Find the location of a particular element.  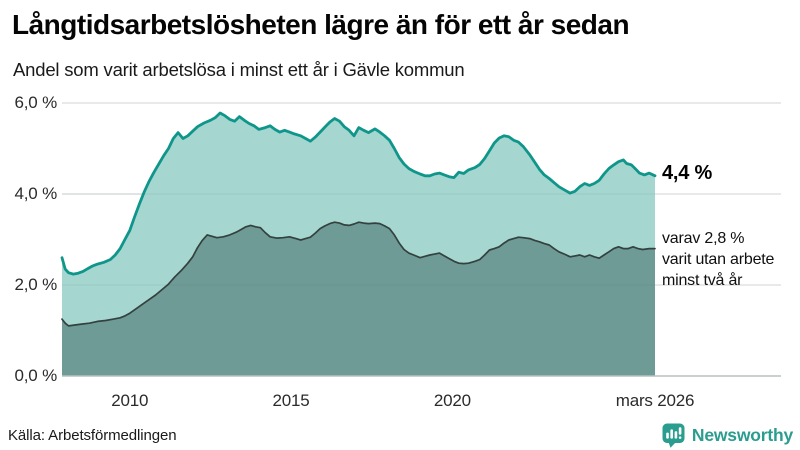

x-axis-label: 2010 is located at coordinates (130, 400).